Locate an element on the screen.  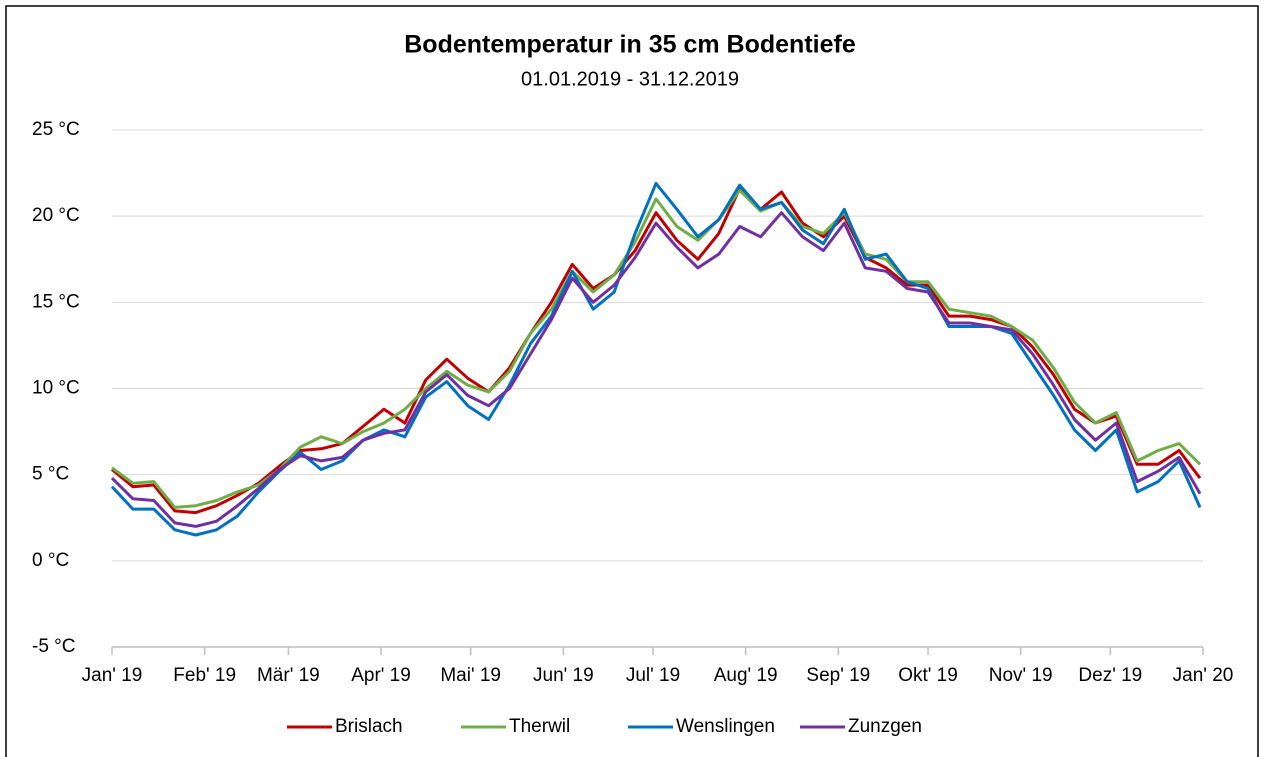
y-tick-label: 0 °C is located at coordinates (50, 560).